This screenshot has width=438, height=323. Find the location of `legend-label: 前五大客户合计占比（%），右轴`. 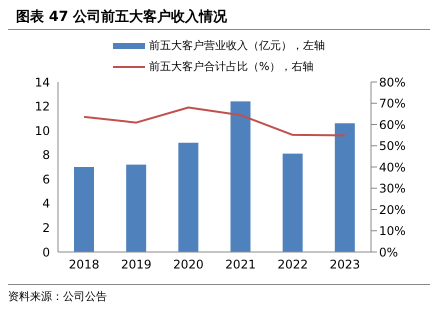

legend-label: 前五大客户合计占比（%），右轴 is located at coordinates (231, 66).